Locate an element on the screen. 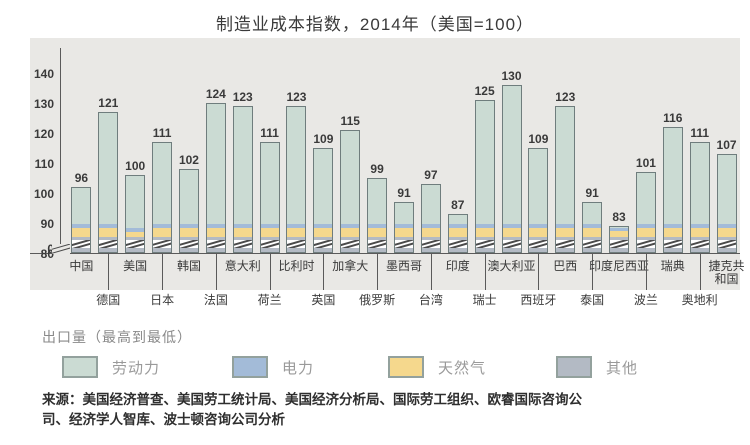 This screenshot has height=445, width=750. legend-item: 电力 is located at coordinates (273, 367).